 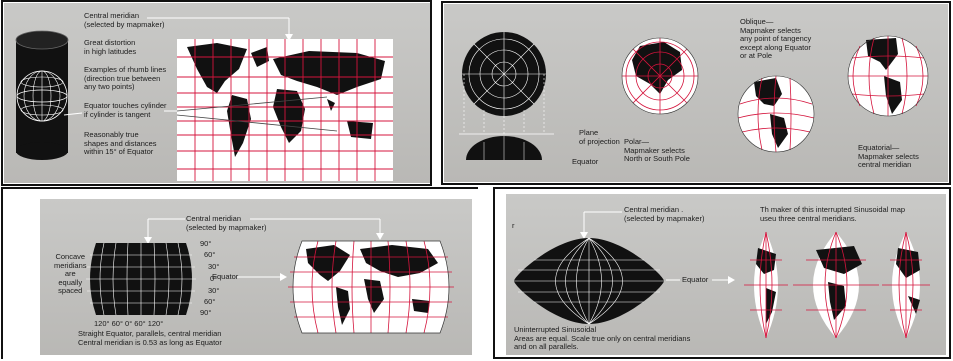 What do you see at coordinates (129, 323) in the screenshot?
I see `longitude-labels: 120° 60° 0° 60° 120°` at bounding box center [129, 323].